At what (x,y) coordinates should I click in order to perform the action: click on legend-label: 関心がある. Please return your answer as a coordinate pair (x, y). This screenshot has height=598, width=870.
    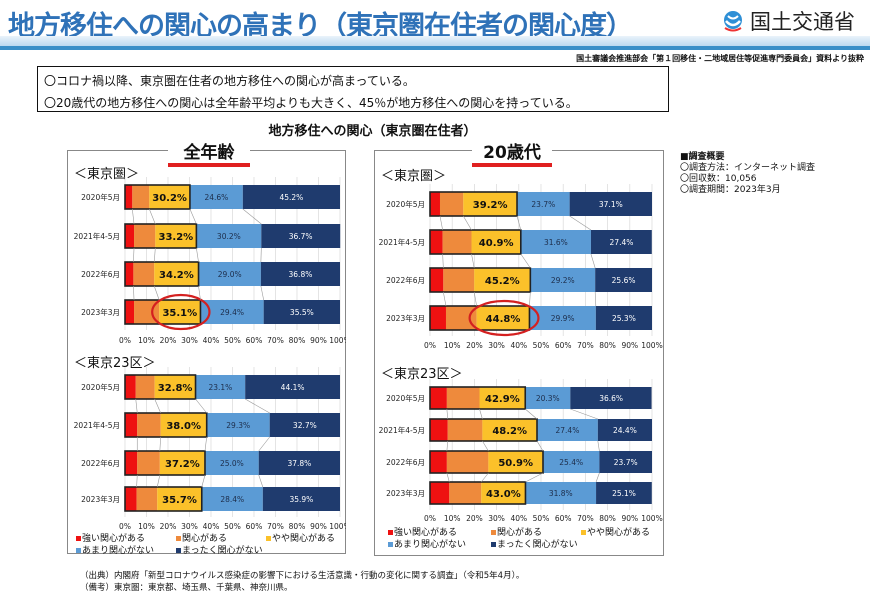
    Looking at the image, I should click on (205, 539).